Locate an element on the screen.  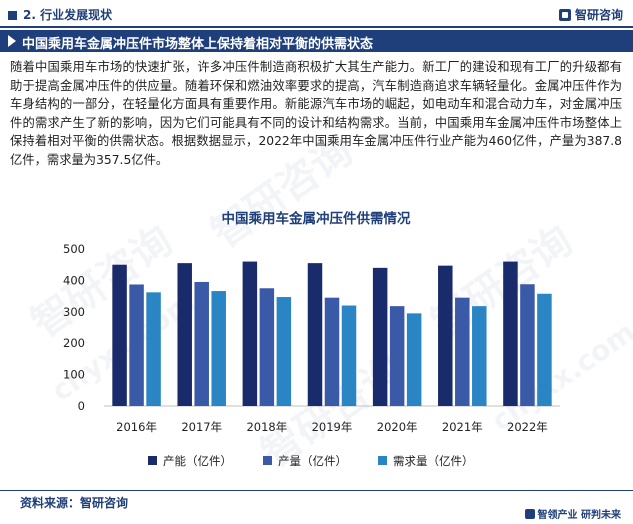
y-tick-label: 300 is located at coordinates (74, 312).